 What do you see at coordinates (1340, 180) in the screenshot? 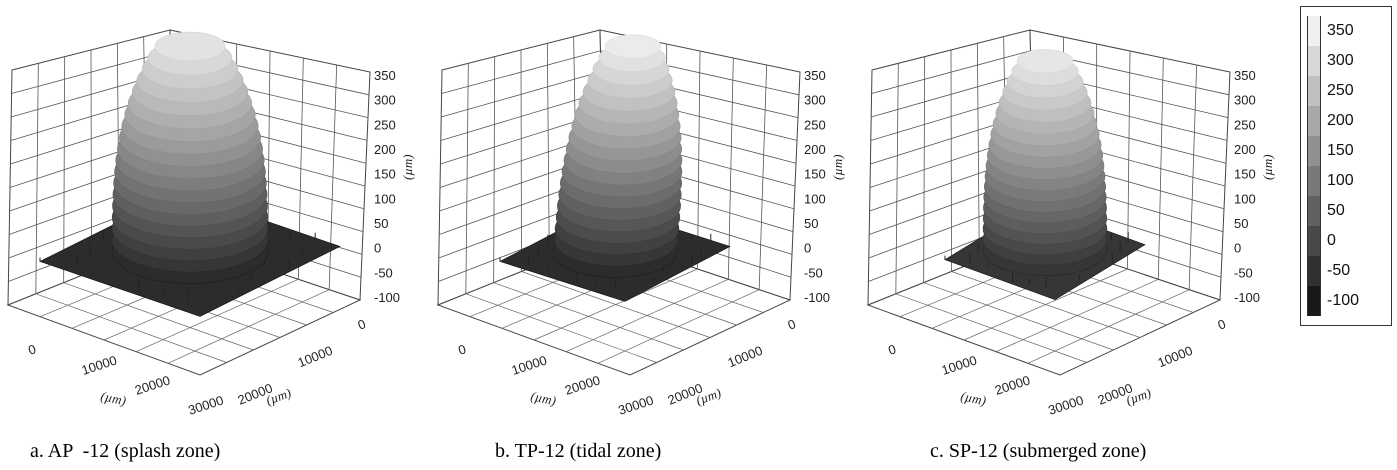
I see `colorbar-label: 100` at bounding box center [1340, 180].